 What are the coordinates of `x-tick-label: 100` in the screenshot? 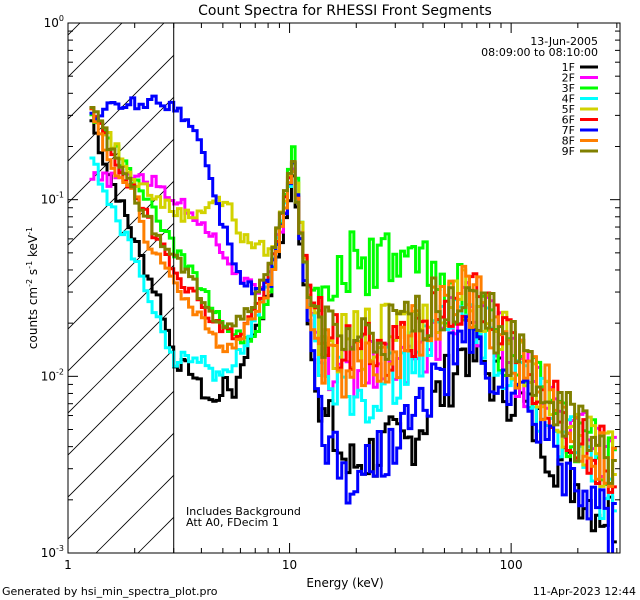 It's located at (511, 565).